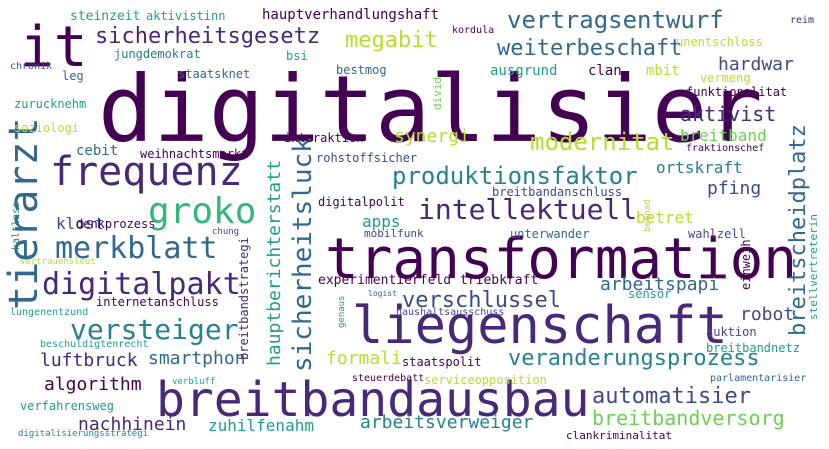 The image size is (829, 449). I want to click on word-fraktionschef: fraktionschef, so click(725, 148).